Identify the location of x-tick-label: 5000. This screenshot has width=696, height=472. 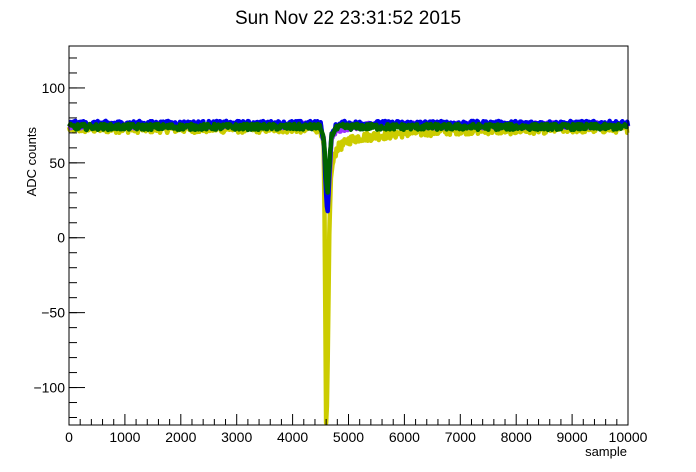
(348, 437).